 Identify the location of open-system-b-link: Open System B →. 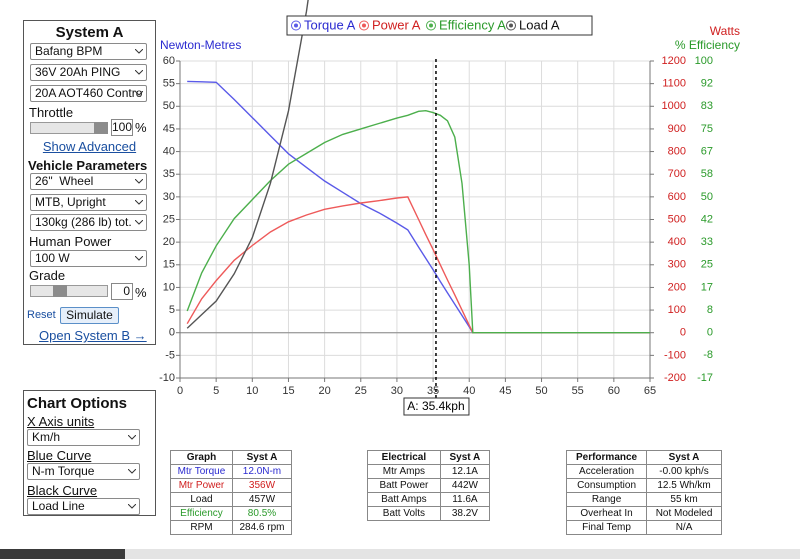
(93, 335).